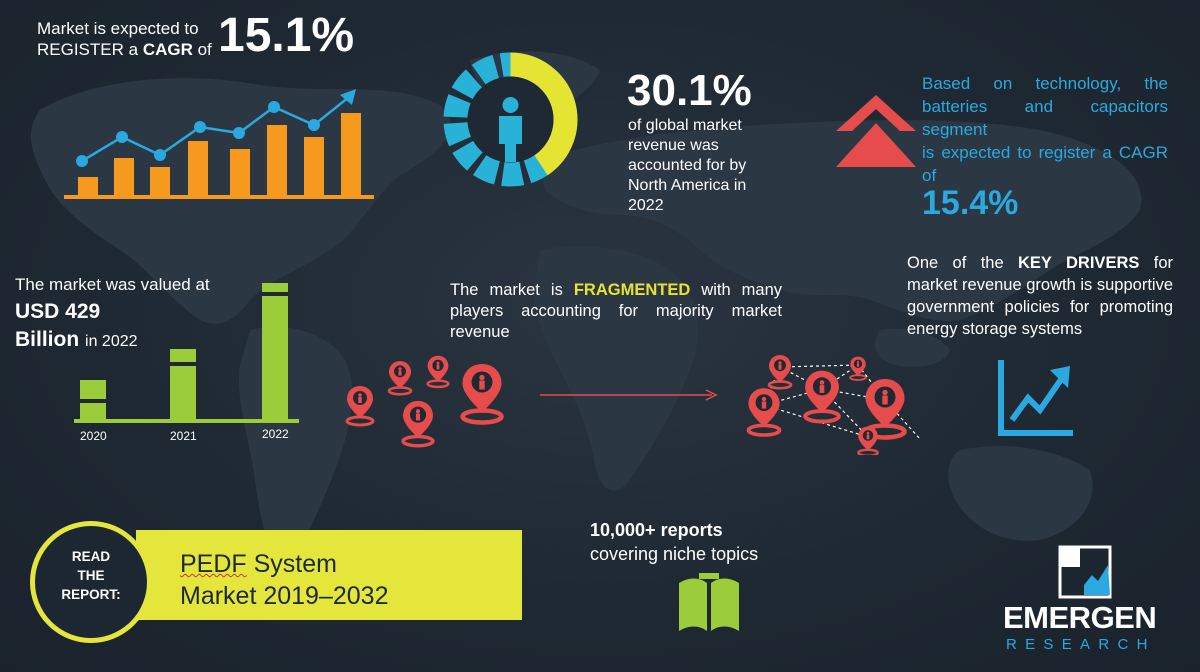  I want to click on donut-person-icon, so click(510, 119).